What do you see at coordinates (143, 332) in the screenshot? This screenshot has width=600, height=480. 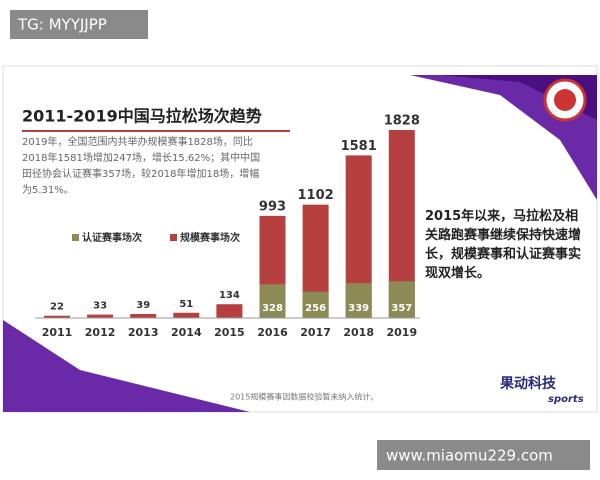 I see `x-tick-label: 2013` at bounding box center [143, 332].